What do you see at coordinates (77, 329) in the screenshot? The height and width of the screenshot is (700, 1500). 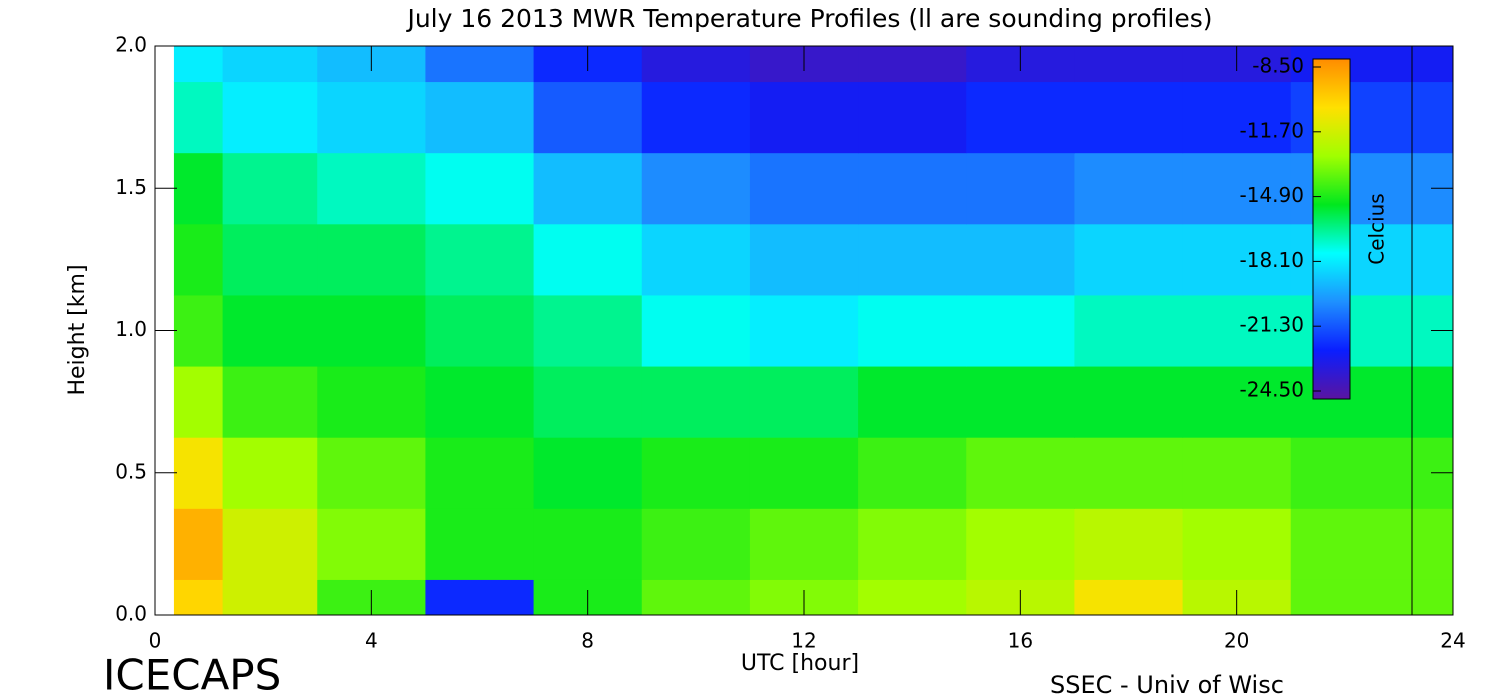 I see `y-axis-label: Height [km]` at bounding box center [77, 329].